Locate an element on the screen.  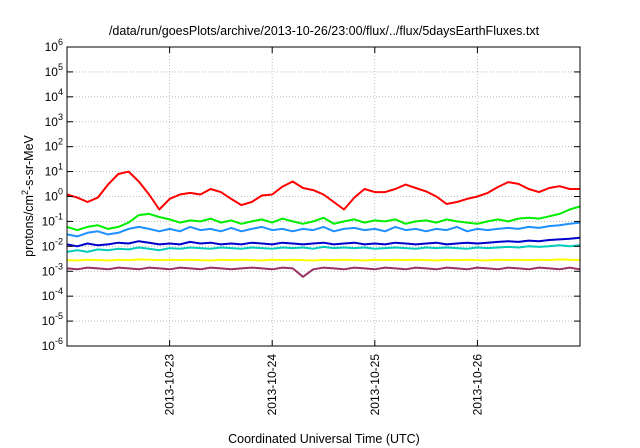
y-tick-label: 10⁻⁵ is located at coordinates (52, 319).